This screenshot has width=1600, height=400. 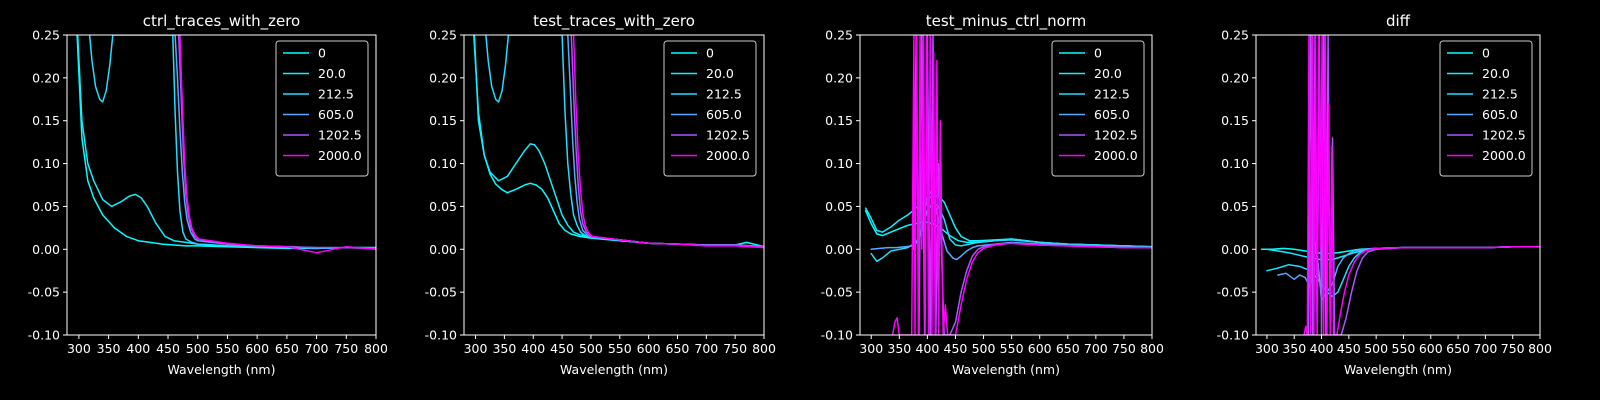 What do you see at coordinates (614, 21) in the screenshot?
I see `chart-title: test_traces_with_zero` at bounding box center [614, 21].